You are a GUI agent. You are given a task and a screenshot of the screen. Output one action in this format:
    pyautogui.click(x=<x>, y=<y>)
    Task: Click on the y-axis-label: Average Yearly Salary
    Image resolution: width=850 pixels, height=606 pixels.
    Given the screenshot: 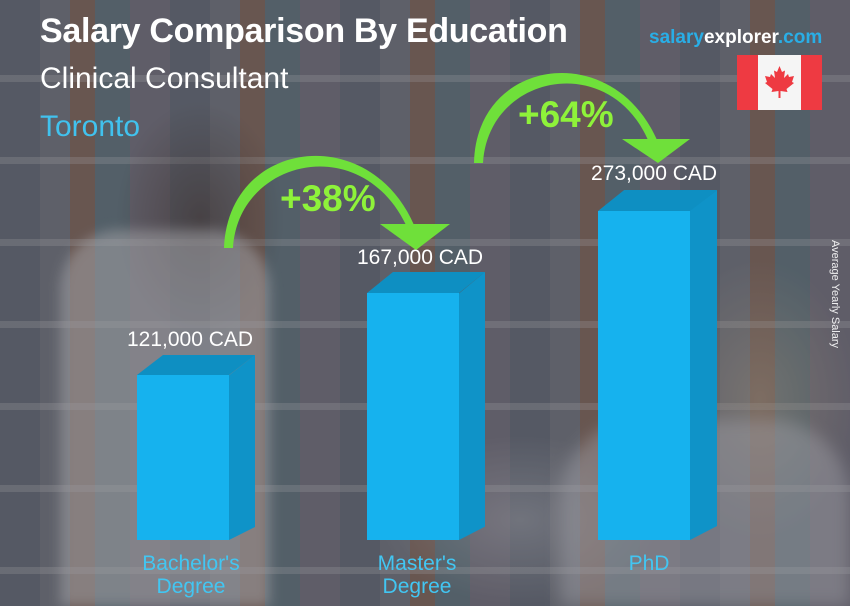 What is the action you would take?
    pyautogui.click(x=835, y=294)
    